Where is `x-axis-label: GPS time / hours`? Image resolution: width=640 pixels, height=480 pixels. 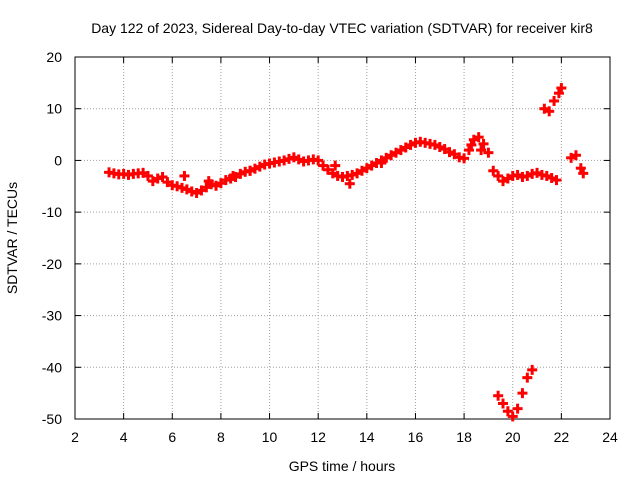
x-axis-label: GPS time / hours is located at coordinates (342, 466).